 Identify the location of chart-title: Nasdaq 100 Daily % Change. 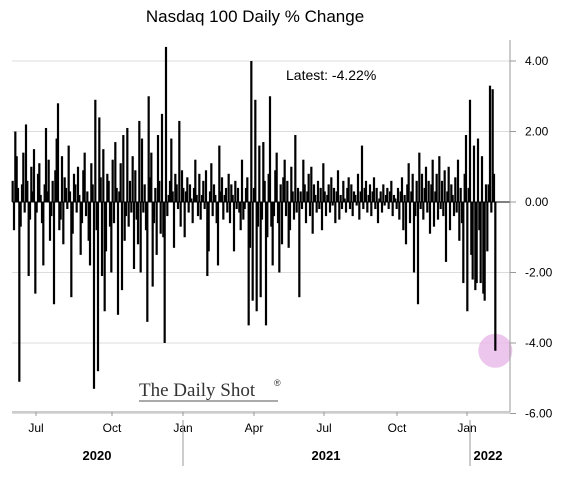
(255, 16).